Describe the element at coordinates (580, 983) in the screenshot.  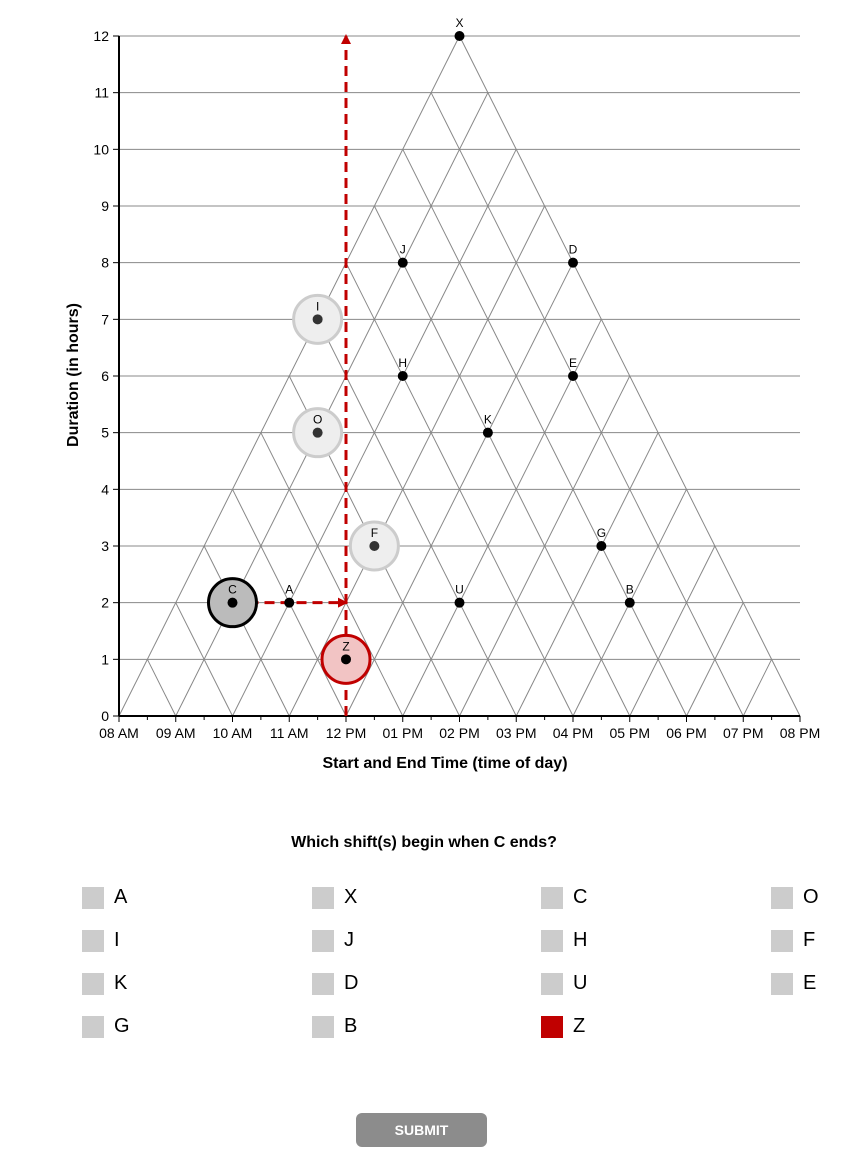
I see `option-label: U` at that location.